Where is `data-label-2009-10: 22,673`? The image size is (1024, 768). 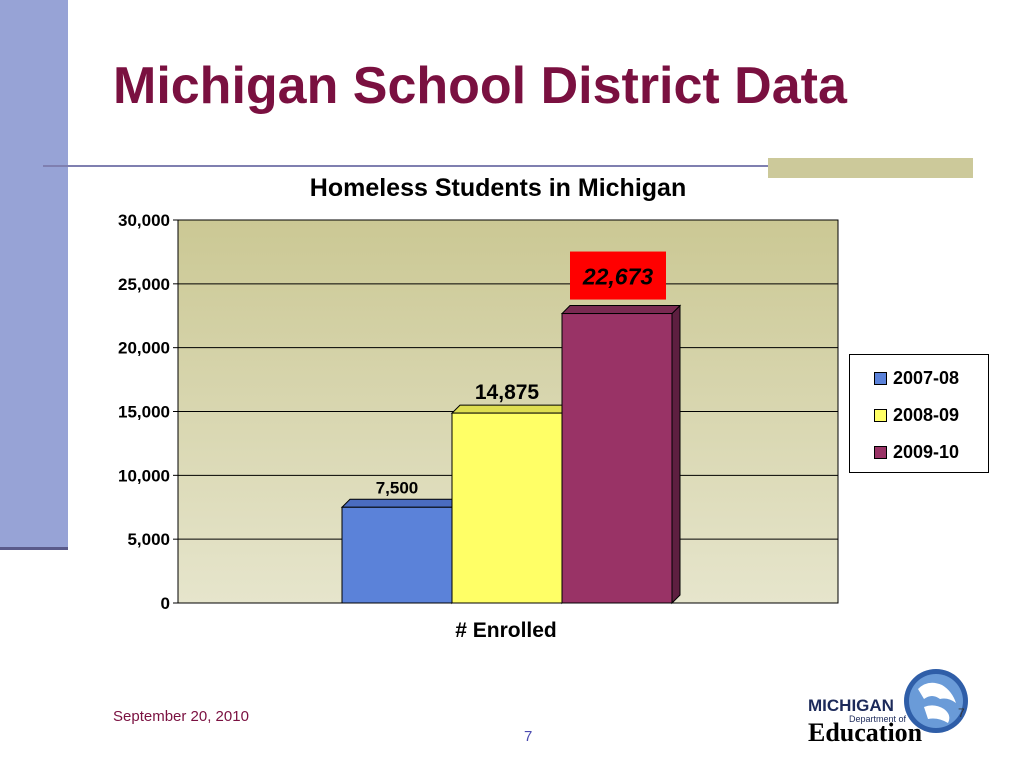 data-label-2009-10: 22,673 is located at coordinates (618, 277).